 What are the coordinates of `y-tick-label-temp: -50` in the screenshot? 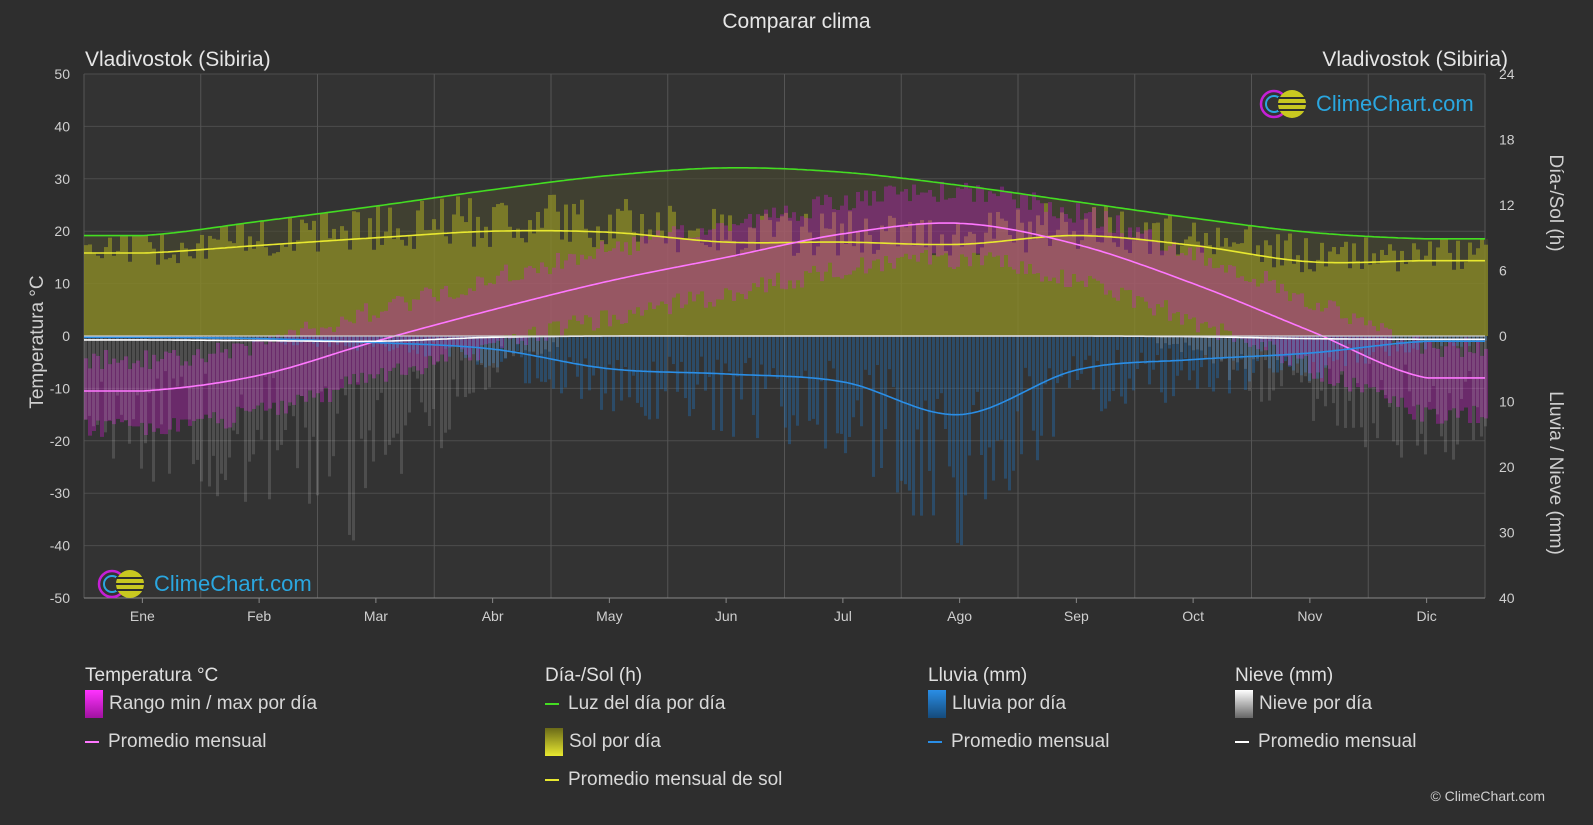 It's located at (60, 598).